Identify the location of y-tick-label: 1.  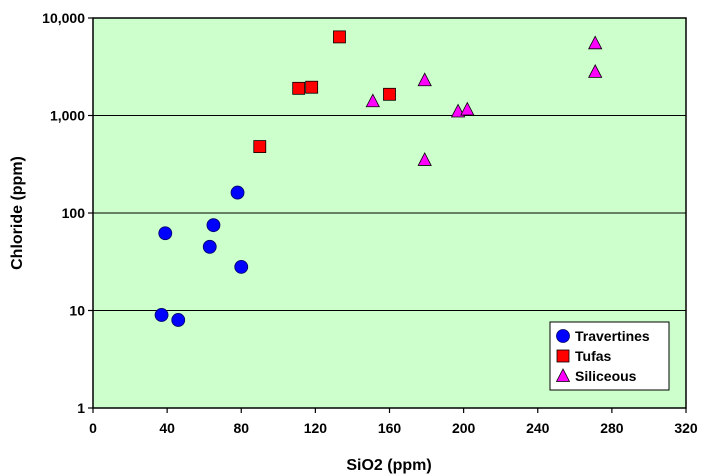
(81, 408).